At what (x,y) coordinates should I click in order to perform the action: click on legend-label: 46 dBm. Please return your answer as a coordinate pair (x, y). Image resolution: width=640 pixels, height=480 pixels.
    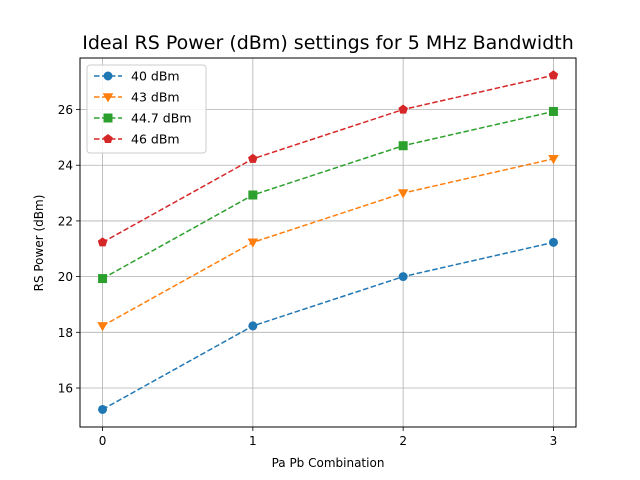
    Looking at the image, I should click on (155, 139).